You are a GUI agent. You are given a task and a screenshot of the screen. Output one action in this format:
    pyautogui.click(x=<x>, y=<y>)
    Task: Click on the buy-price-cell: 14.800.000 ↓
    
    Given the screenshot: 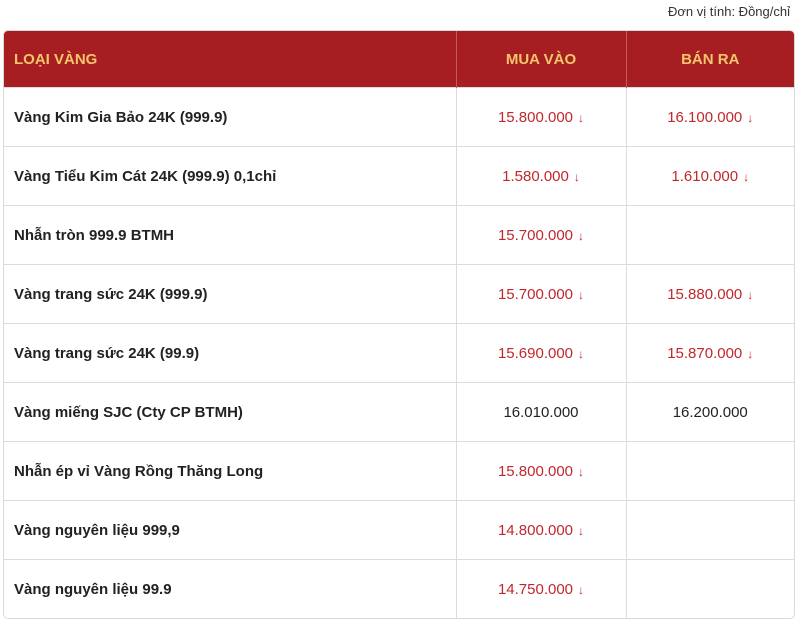 What is the action you would take?
    pyautogui.click(x=540, y=530)
    